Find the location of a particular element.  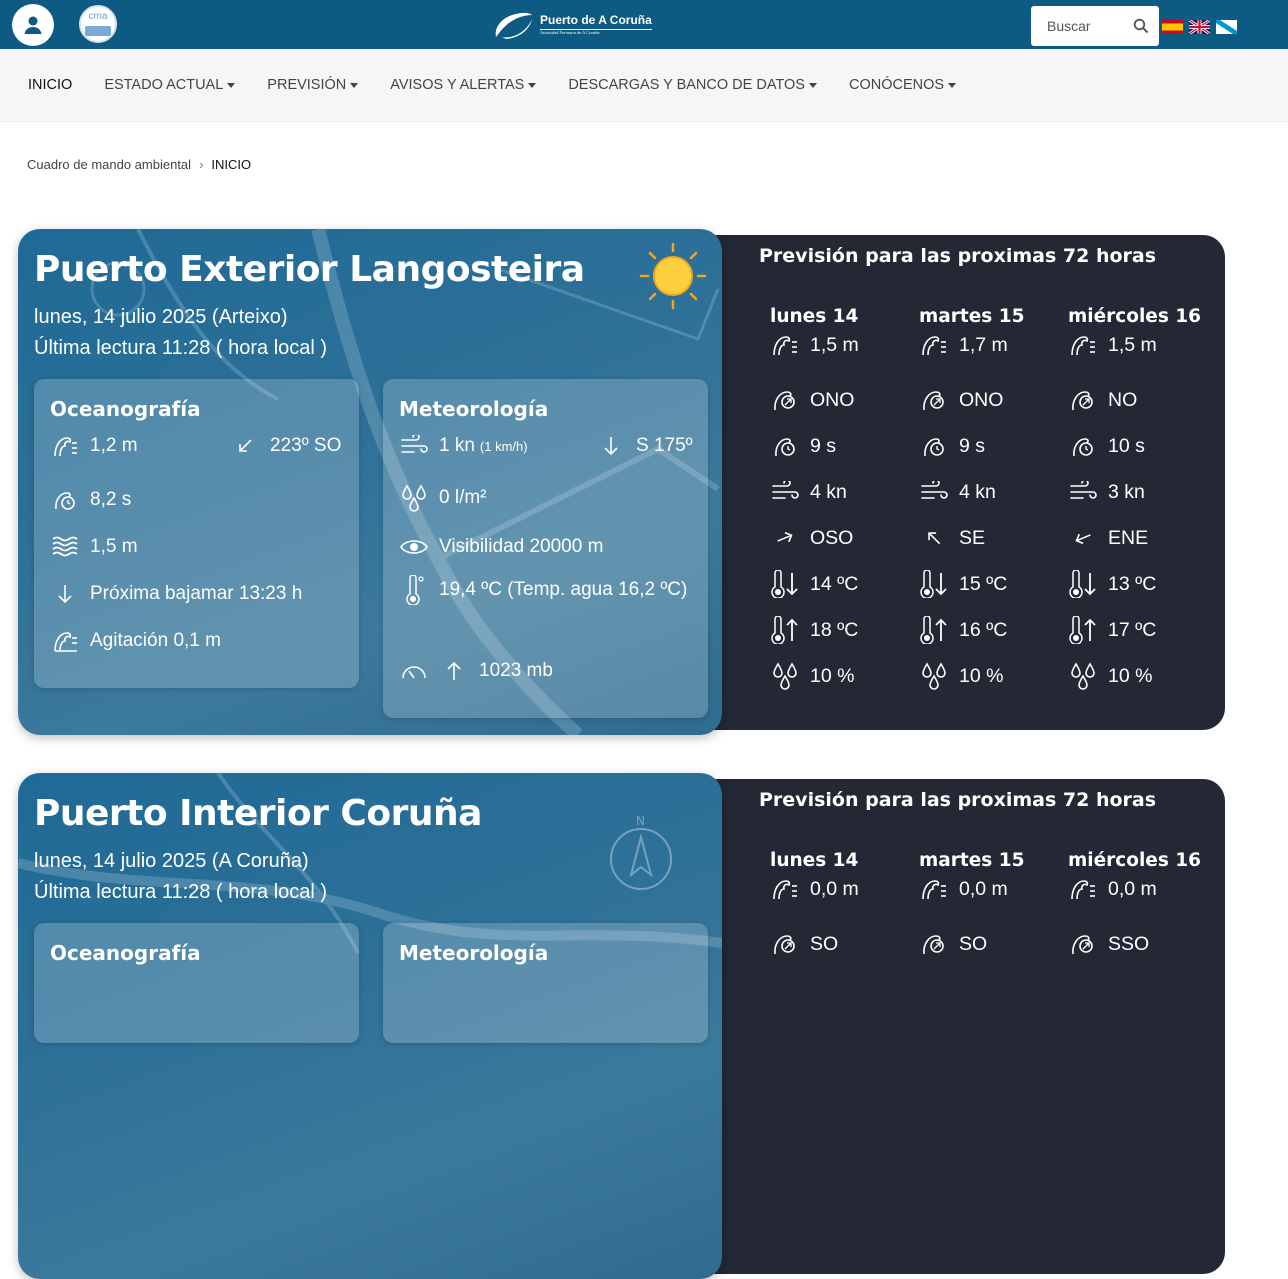

forecast-title: Previsión para las proximas 72 horas is located at coordinates (958, 800).